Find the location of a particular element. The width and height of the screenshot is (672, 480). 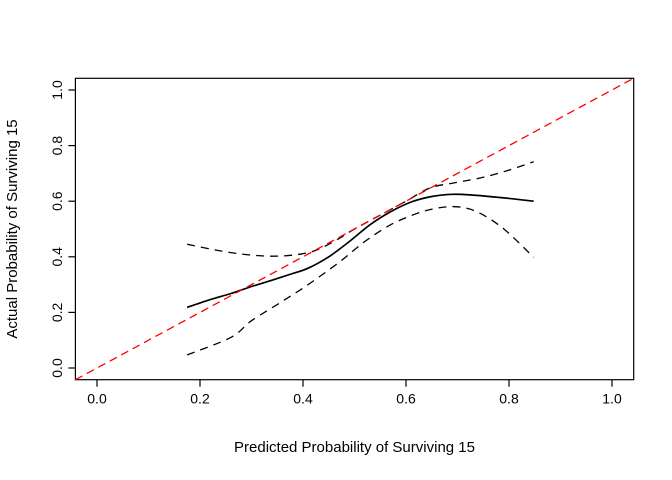

x-tick-label: 0.4 is located at coordinates (303, 399).